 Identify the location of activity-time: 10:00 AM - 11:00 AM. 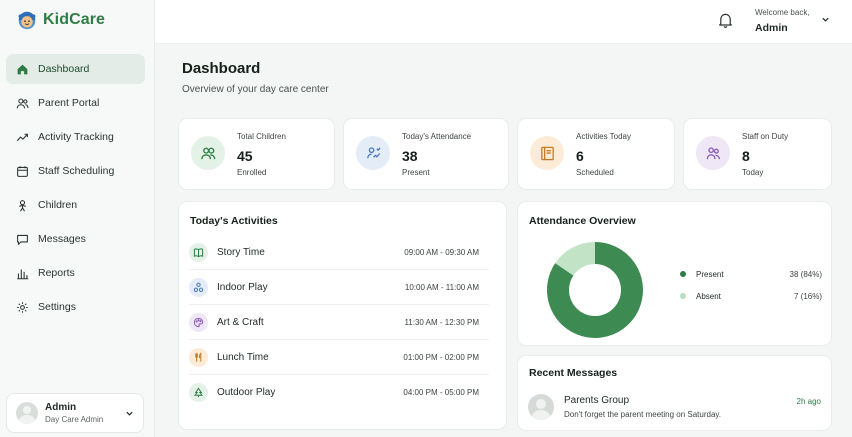
(441, 287).